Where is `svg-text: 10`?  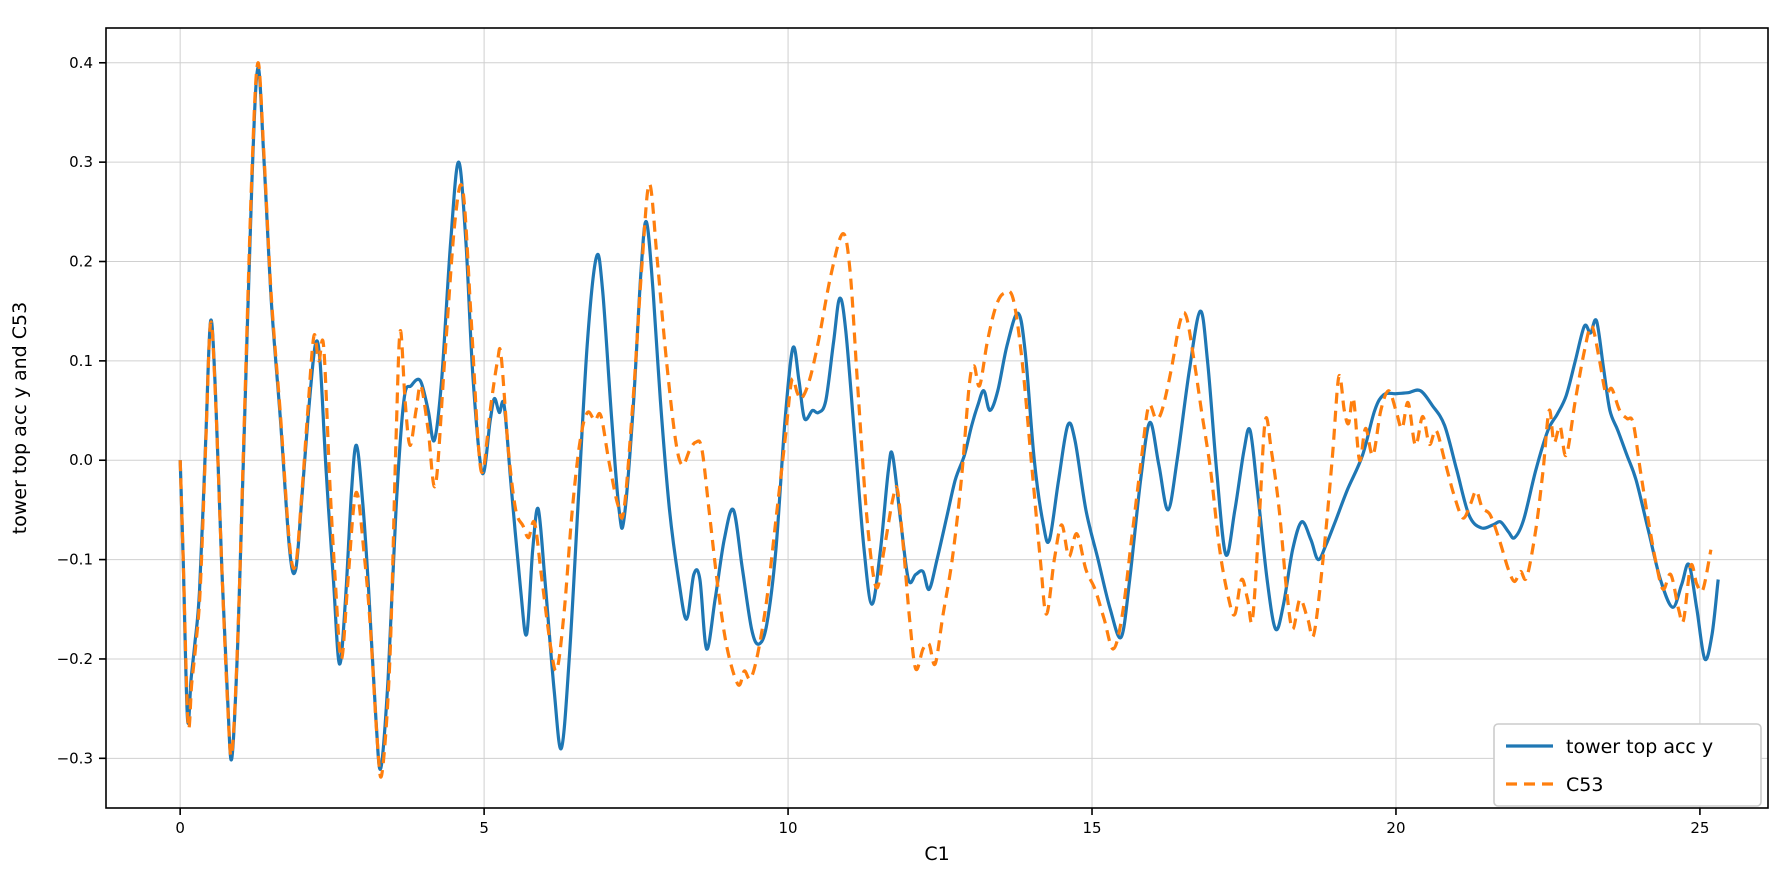 svg-text: 10 is located at coordinates (788, 828).